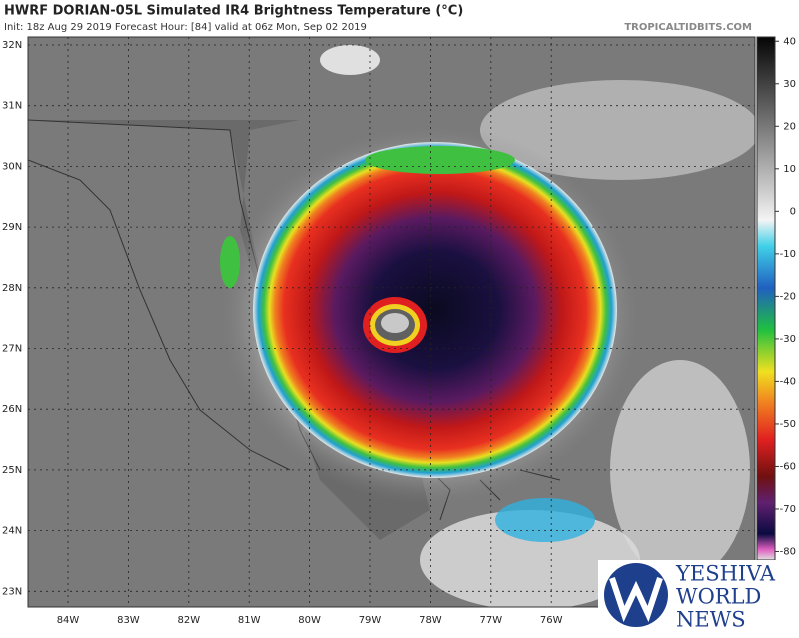 This screenshot has width=799, height=638. Describe the element at coordinates (12, 318) in the screenshot. I see `lat-labels: 32N 31N 30N 29N 28N 27N 26N 25N 24N 23N` at that location.